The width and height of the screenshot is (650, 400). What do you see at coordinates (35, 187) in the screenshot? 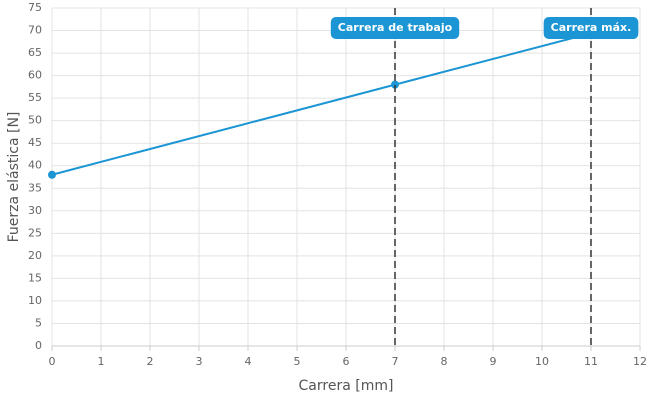
I see `y-tick-label: 35` at bounding box center [35, 187].